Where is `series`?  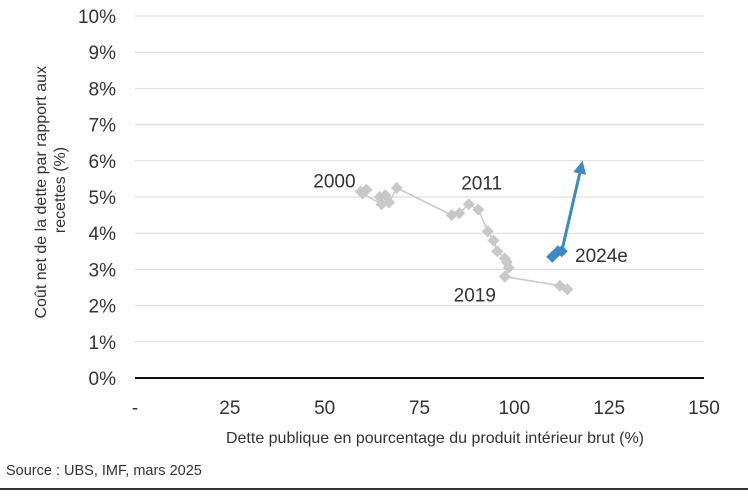 series is located at coordinates (470, 228).